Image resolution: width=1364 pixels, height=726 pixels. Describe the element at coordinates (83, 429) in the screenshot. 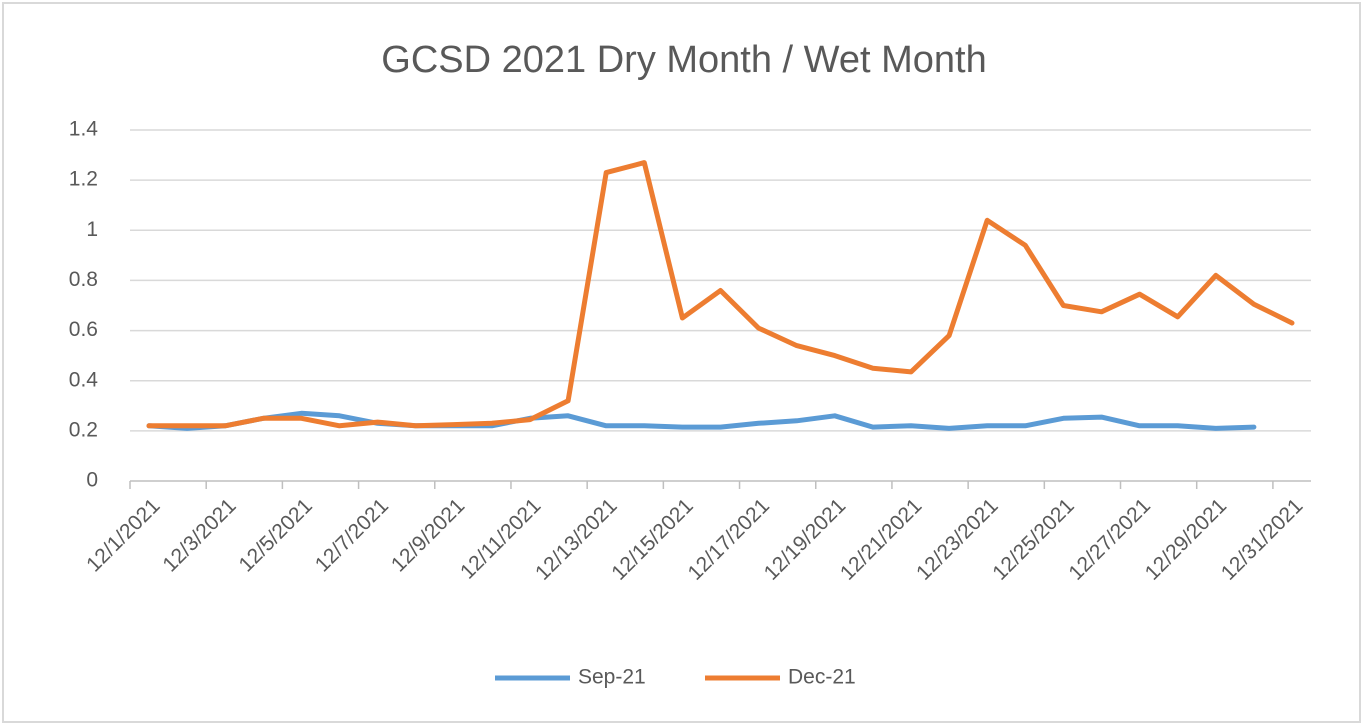

I see `y-tick-label: 0.2` at that location.